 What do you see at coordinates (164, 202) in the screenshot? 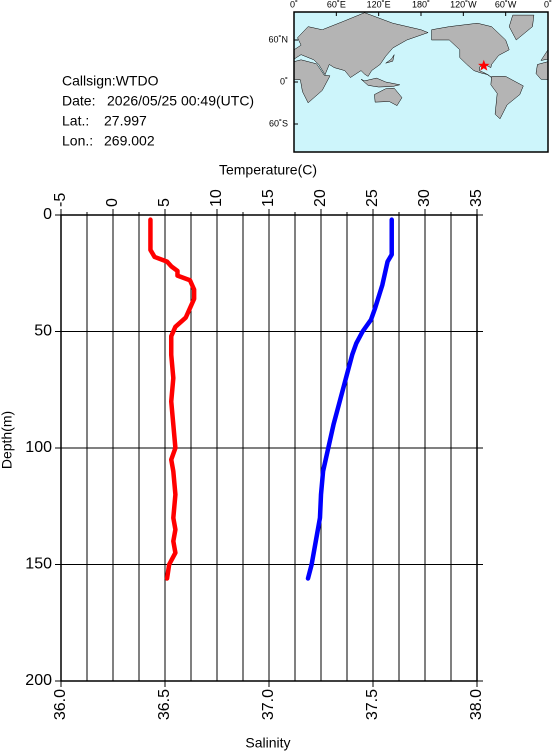
I see `x2-tick-label: 5` at bounding box center [164, 202].